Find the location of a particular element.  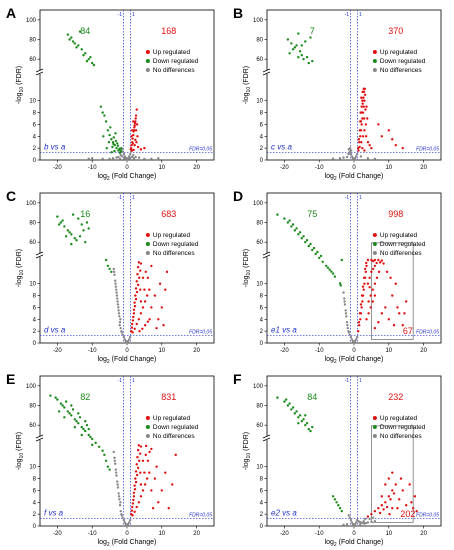

highlight-box is located at coordinates (392, 291).